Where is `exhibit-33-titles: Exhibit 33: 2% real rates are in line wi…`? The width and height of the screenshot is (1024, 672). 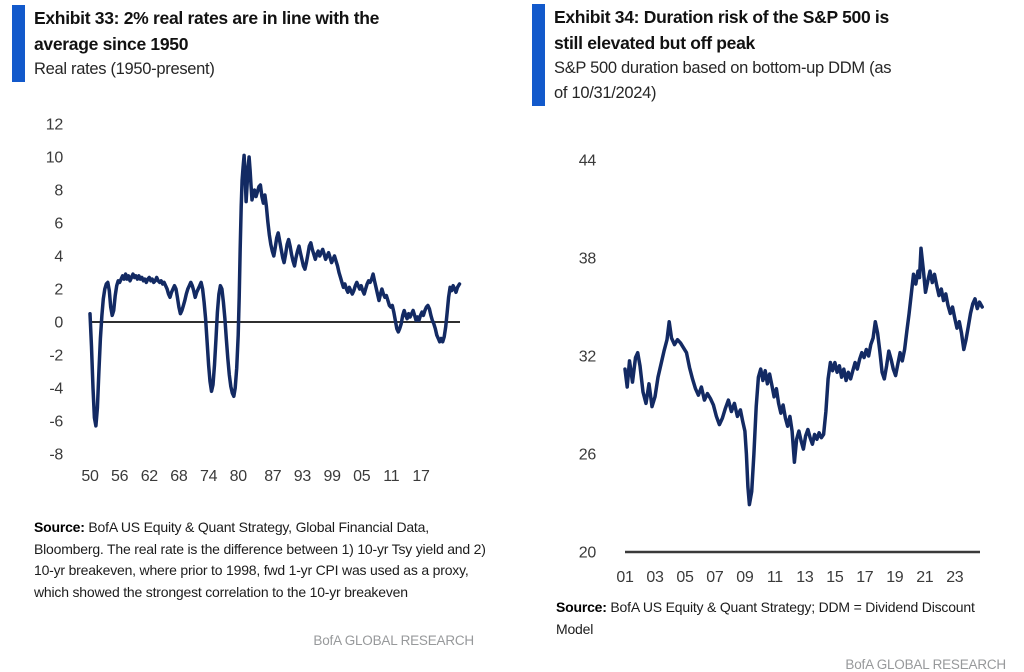
exhibit-33-titles: Exhibit 33: 2% real rates are in line wi… is located at coordinates (206, 43).